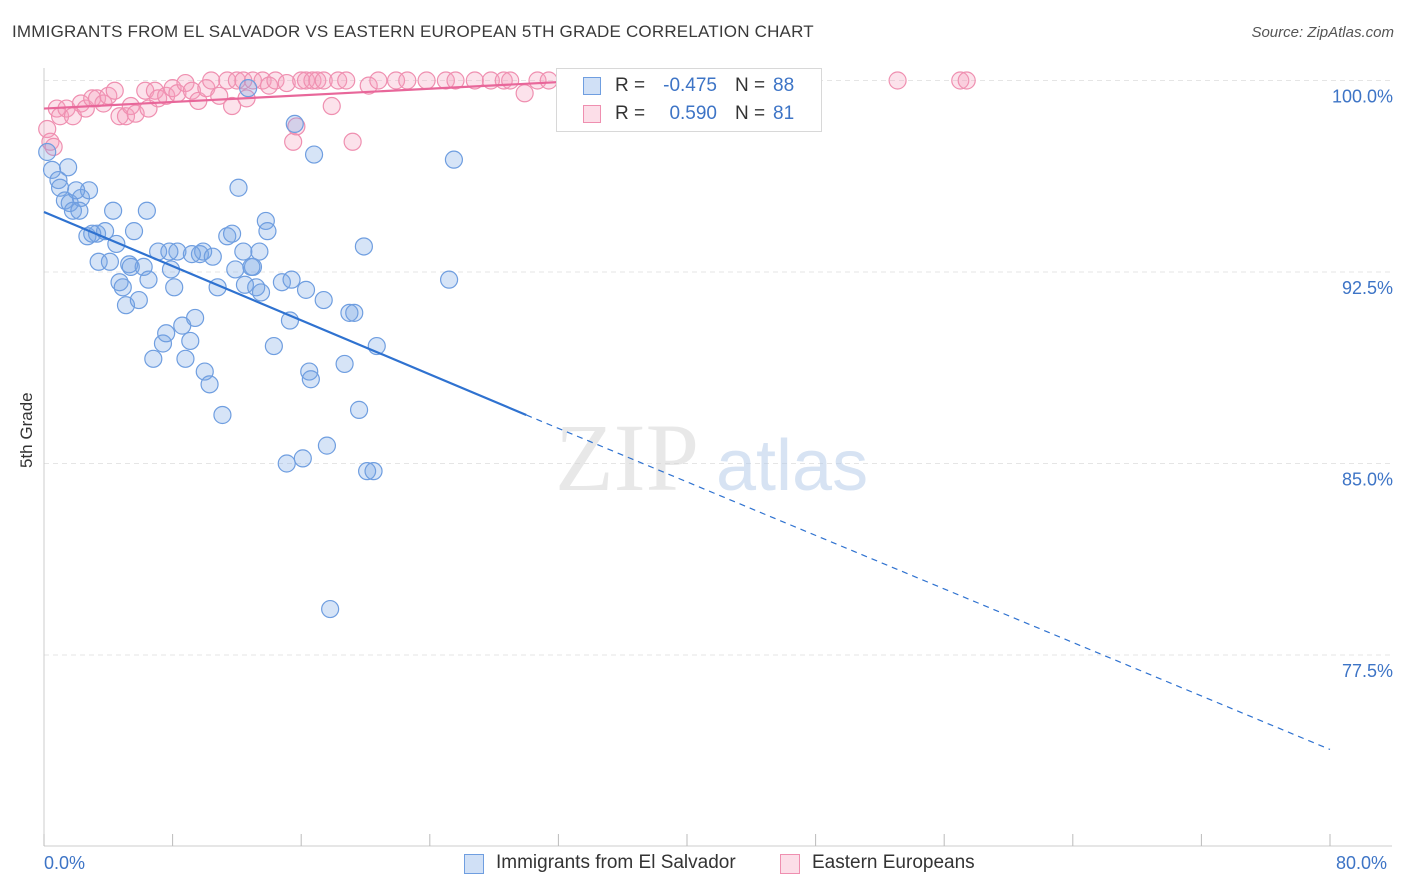 The height and width of the screenshot is (892, 1406). What do you see at coordinates (750, 85) in the screenshot?
I see `legend-n-label: N =` at bounding box center [750, 85].